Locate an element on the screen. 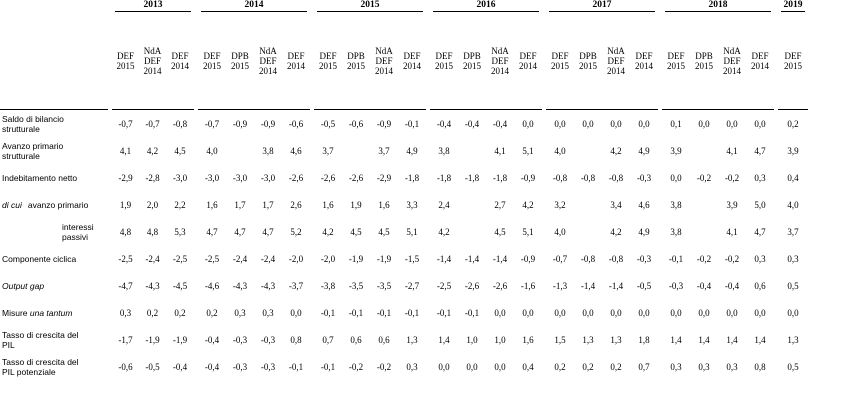 This screenshot has height=405, width=858. row-label-text: Misure is located at coordinates (15, 312).